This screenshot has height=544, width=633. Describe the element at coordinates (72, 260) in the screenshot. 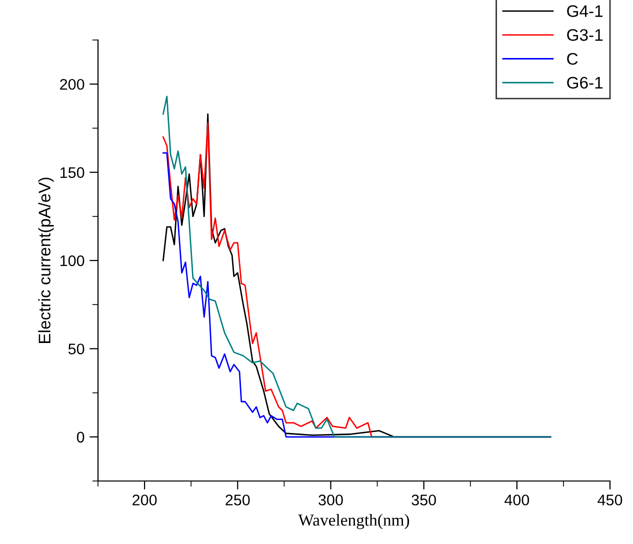

I see `y-tick-label: 100` at that location.